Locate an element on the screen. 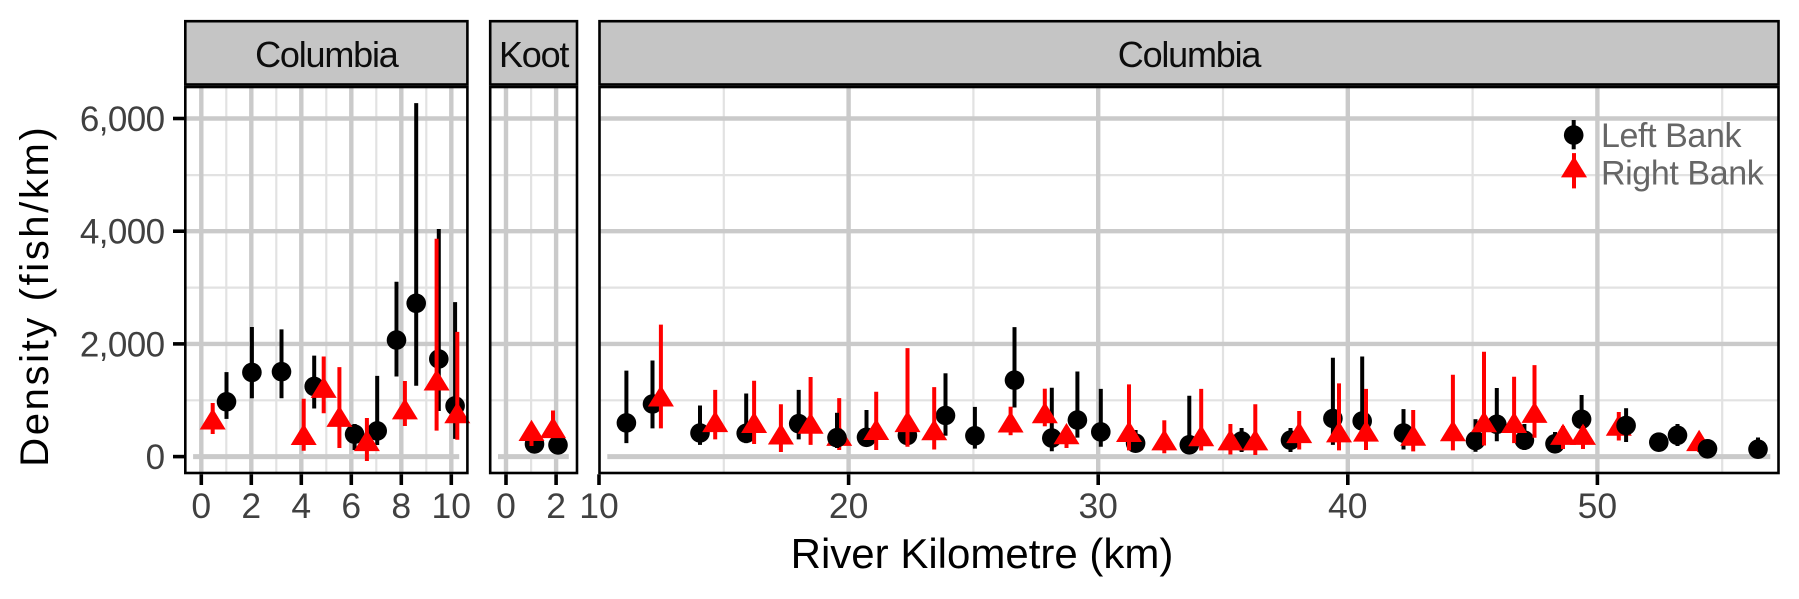 This screenshot has width=1799, height=599. svg-text: 6 is located at coordinates (351, 506).